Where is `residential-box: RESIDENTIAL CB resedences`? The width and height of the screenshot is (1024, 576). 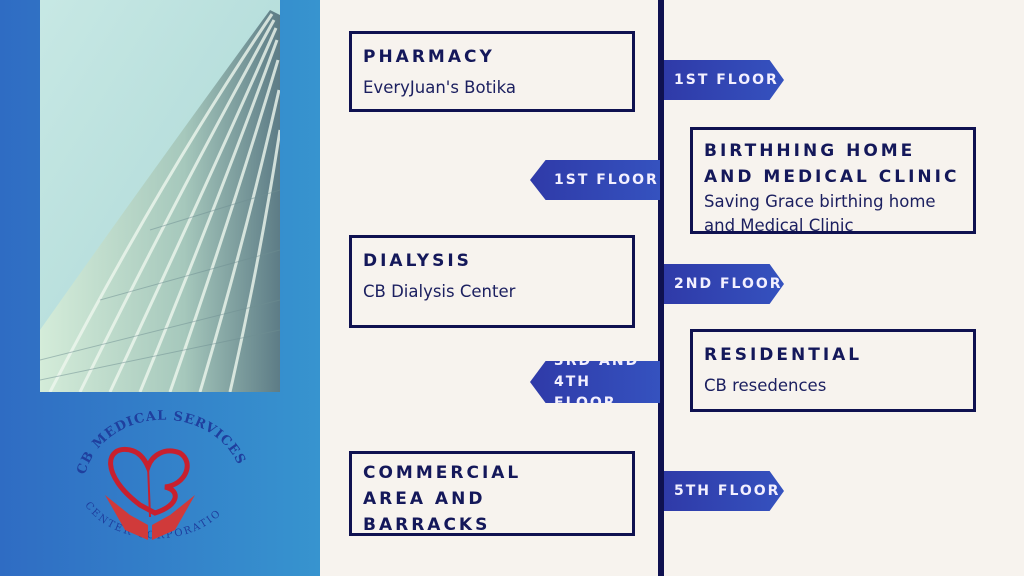 residential-box: RESIDENTIAL CB resedences is located at coordinates (833, 370).